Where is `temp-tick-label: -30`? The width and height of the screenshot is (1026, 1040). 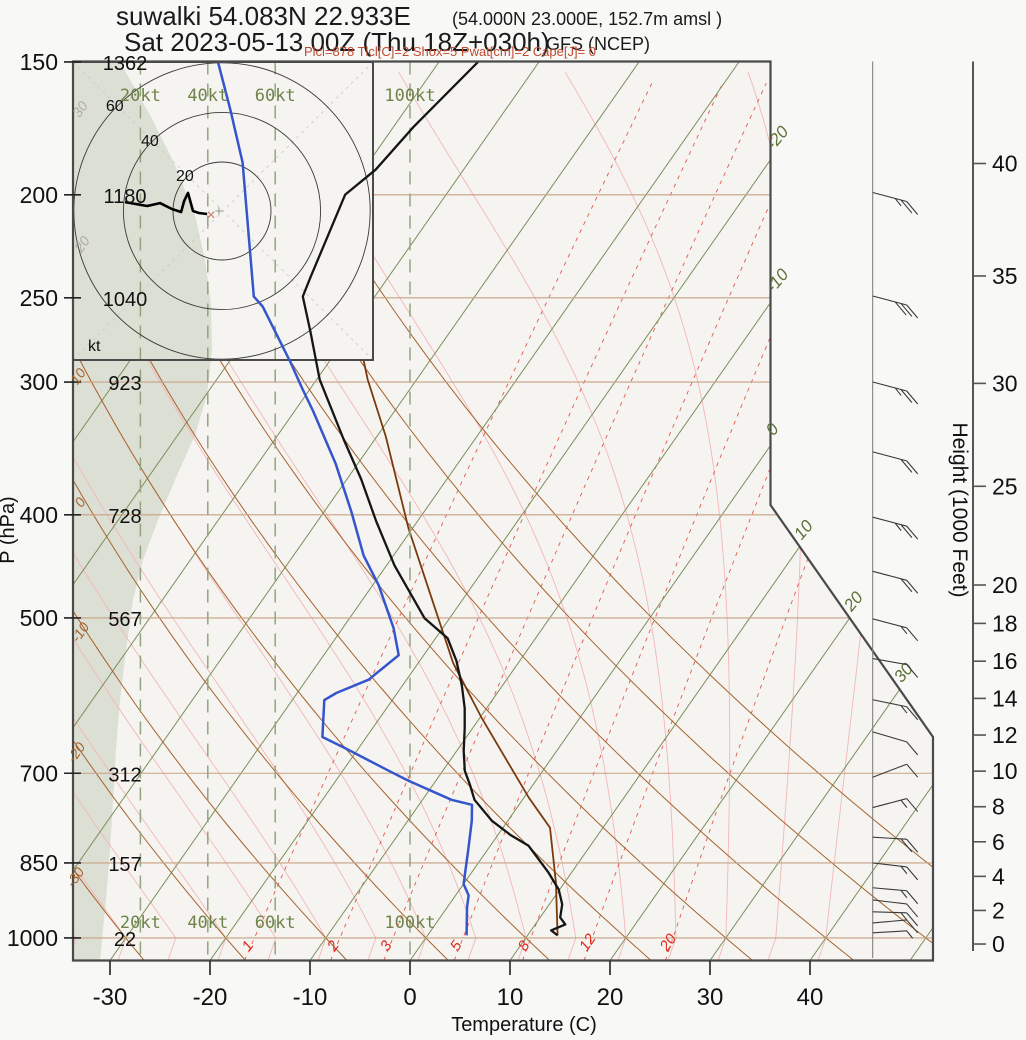
temp-tick-label: -30 is located at coordinates (110, 997).